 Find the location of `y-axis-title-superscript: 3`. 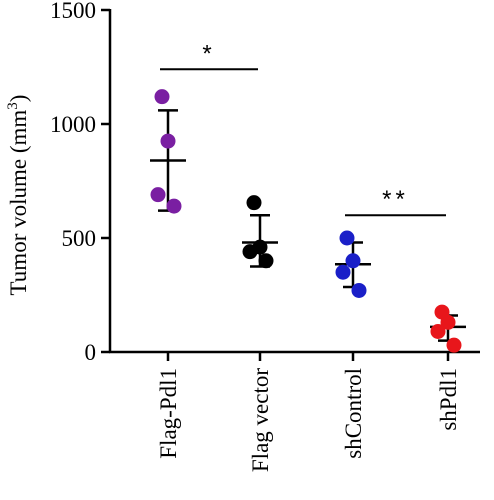

y-axis-title-superscript: 3 is located at coordinates (13, 106).